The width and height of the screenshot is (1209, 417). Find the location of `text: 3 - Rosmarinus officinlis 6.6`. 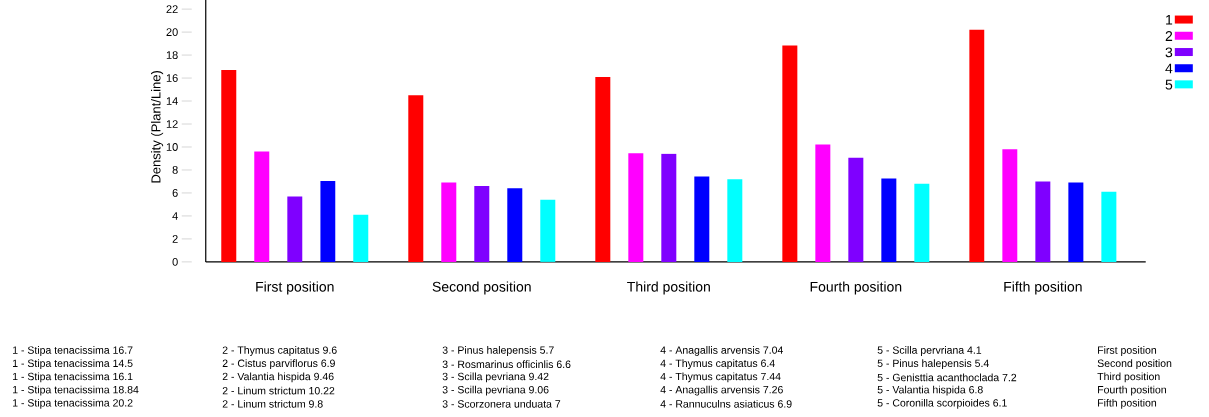

text: 3 - Rosmarinus officinlis 6.6 is located at coordinates (506, 364).